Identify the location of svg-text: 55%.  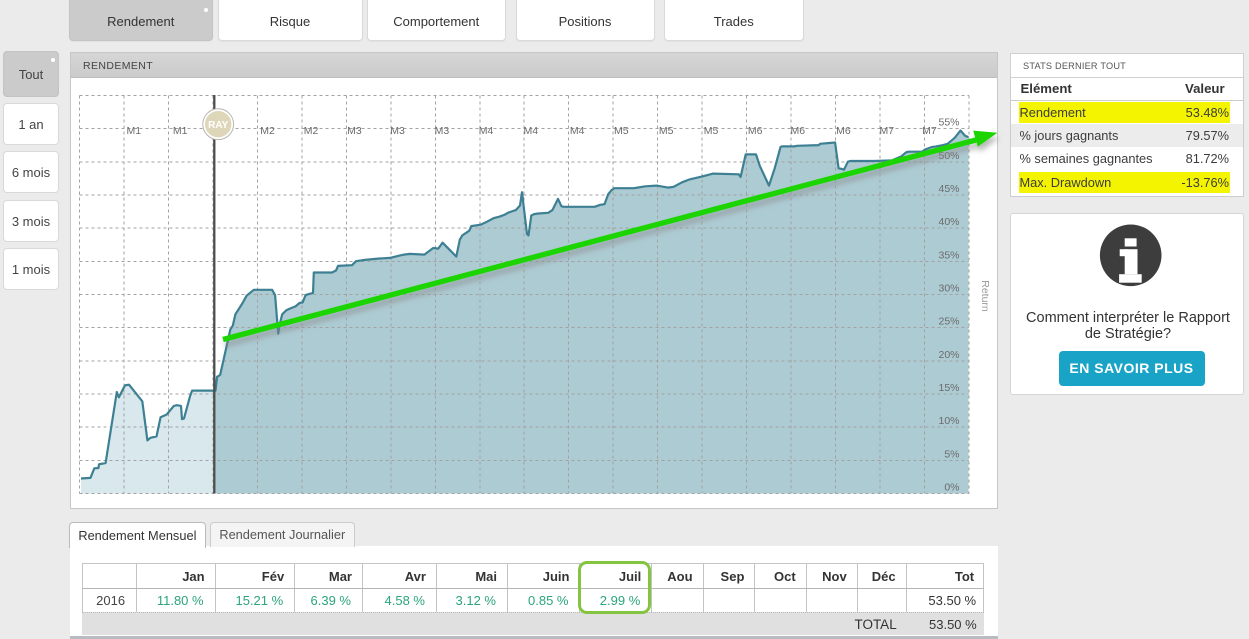
(948, 123).